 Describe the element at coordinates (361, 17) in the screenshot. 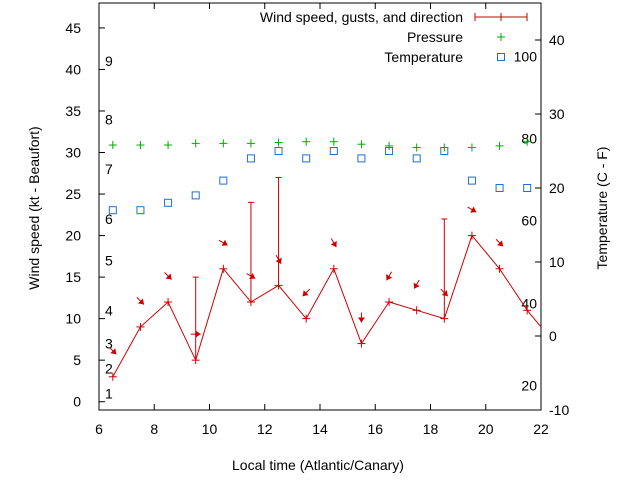

I see `legend-label-wind: Wind speed, gusts, and direction` at that location.